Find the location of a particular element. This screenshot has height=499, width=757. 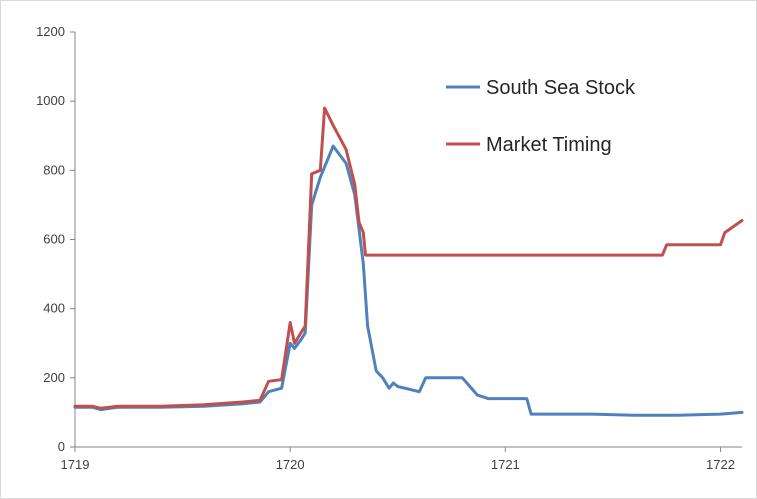

y-tick-label: 400 is located at coordinates (54, 308).